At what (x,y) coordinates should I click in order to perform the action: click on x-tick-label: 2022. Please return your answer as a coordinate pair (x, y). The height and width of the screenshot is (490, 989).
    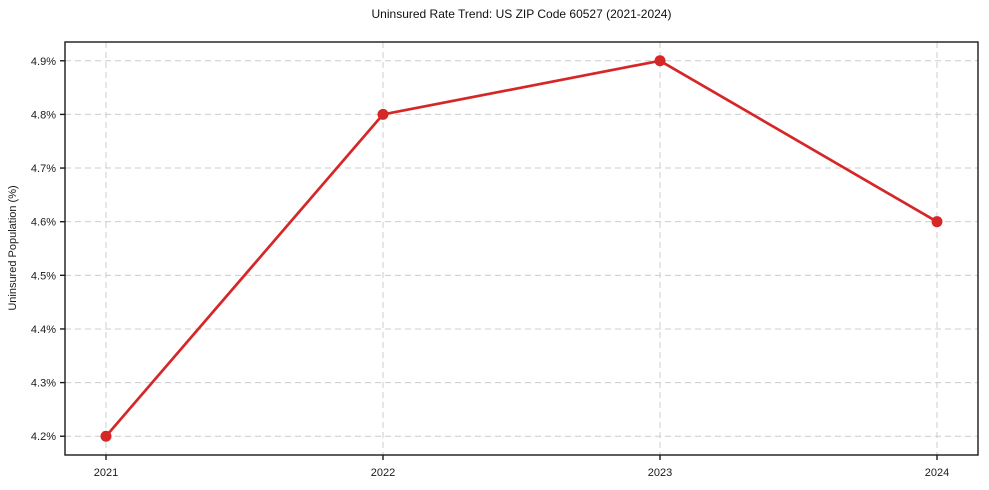
    Looking at the image, I should click on (383, 473).